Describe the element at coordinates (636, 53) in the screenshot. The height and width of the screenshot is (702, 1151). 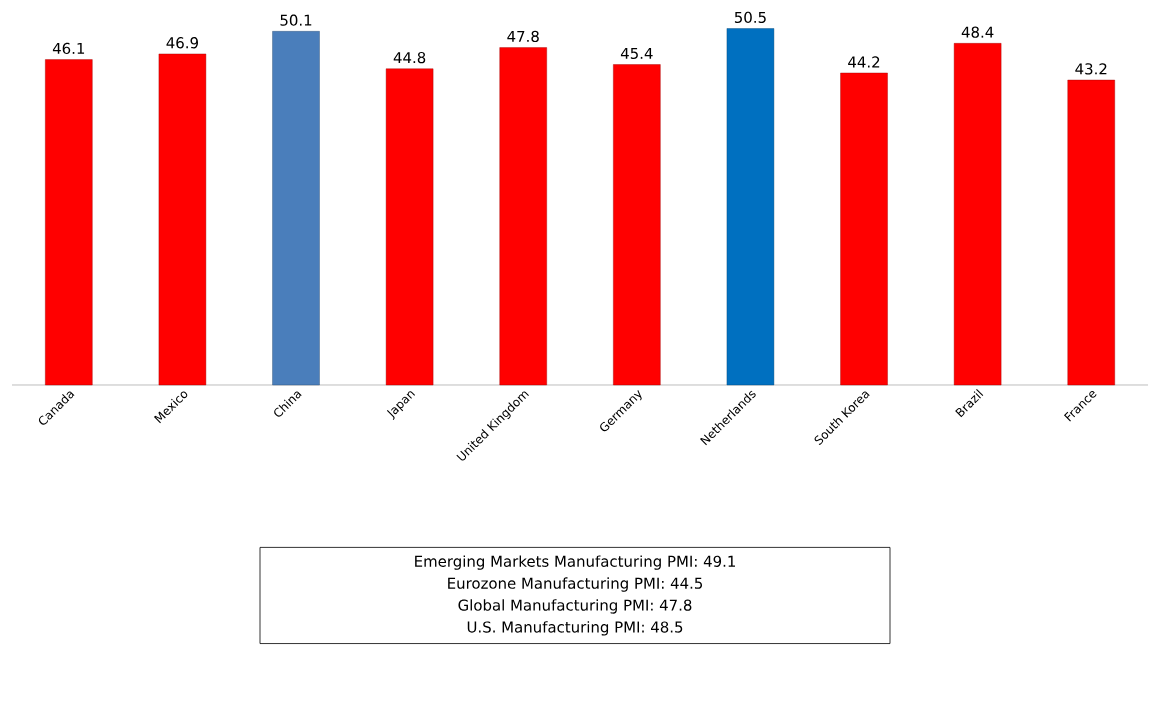
I see `data-label: 45.4` at that location.